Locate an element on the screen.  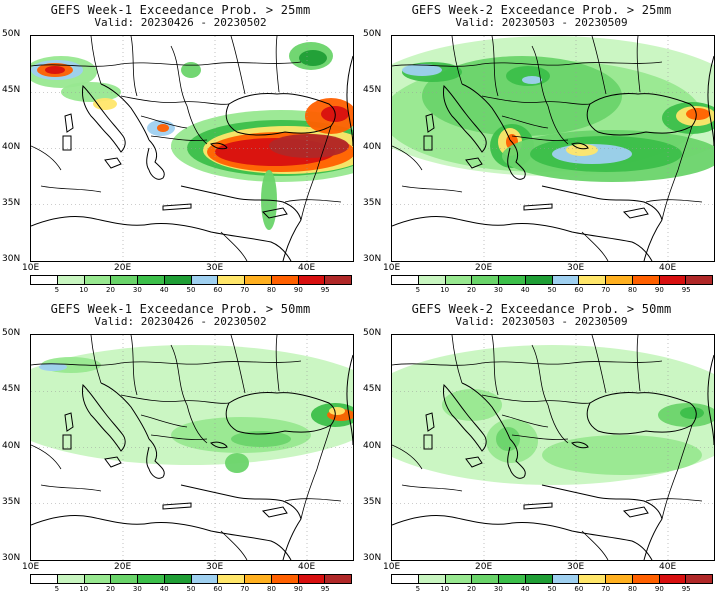
colorbar-tick-label: 60 is located at coordinates (579, 290).